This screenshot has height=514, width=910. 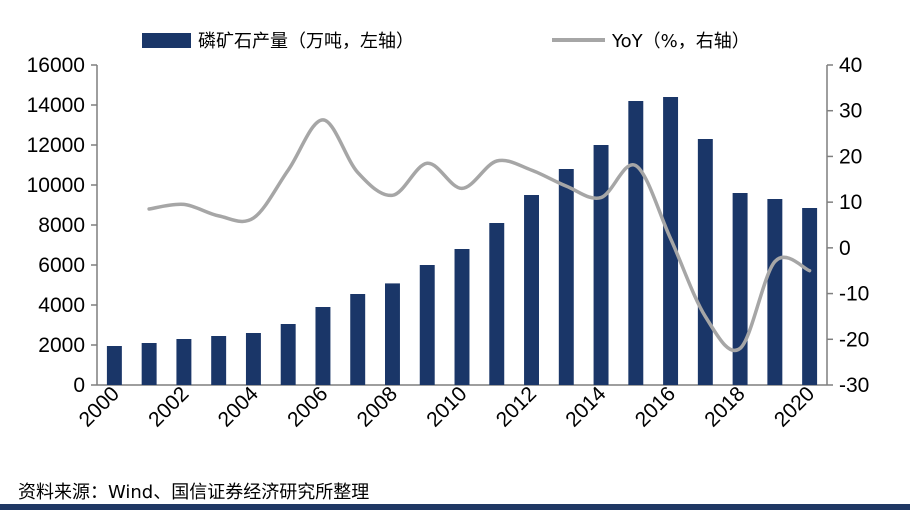 What do you see at coordinates (219, 360) in the screenshot?
I see `bar-2003` at bounding box center [219, 360].